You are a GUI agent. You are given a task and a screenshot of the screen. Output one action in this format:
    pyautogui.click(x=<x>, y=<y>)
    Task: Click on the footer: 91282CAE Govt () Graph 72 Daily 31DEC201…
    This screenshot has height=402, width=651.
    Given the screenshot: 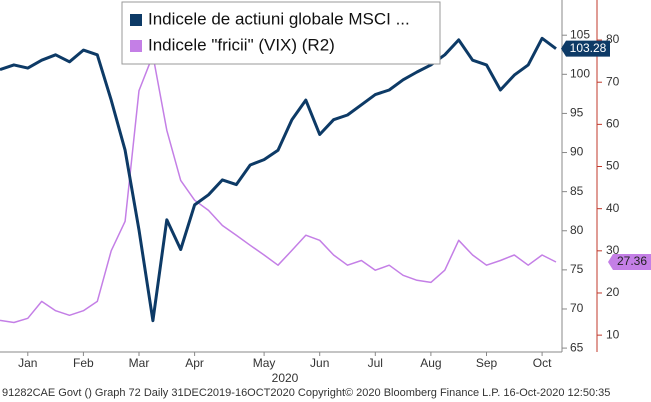 What is the action you would take?
    pyautogui.click(x=306, y=393)
    